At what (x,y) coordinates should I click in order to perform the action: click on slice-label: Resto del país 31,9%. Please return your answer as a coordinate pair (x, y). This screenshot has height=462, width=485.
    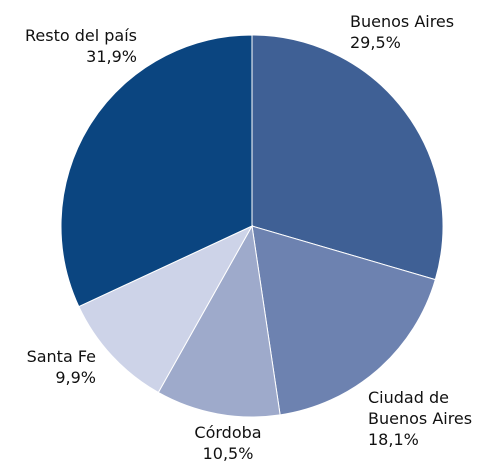
    Looking at the image, I should click on (68, 46).